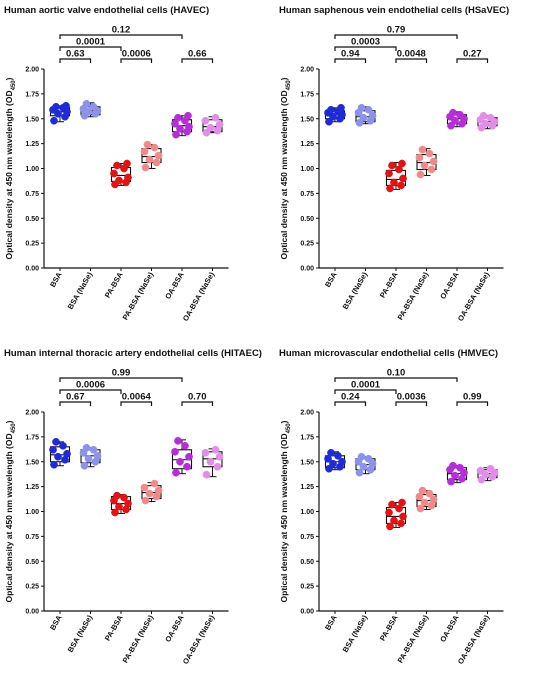 Image resolution: width=550 pixels, height=685 pixels. I want to click on p-value-label: 0.0003, so click(365, 42).